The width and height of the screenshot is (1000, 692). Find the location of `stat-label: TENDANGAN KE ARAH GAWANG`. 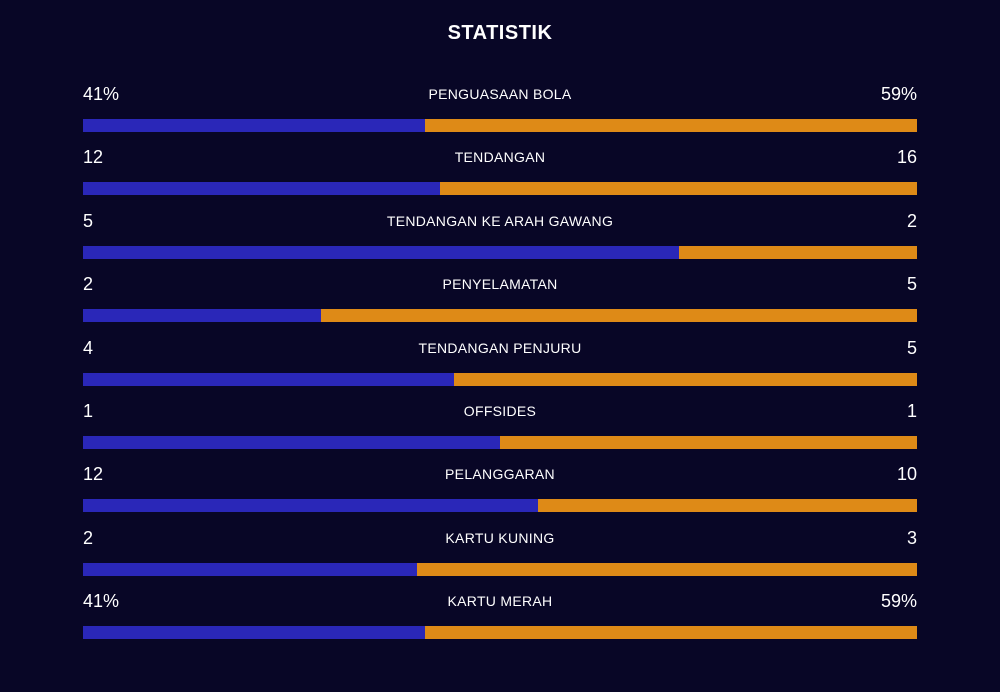

stat-label: TENDANGAN KE ARAH GAWANG is located at coordinates (500, 220).